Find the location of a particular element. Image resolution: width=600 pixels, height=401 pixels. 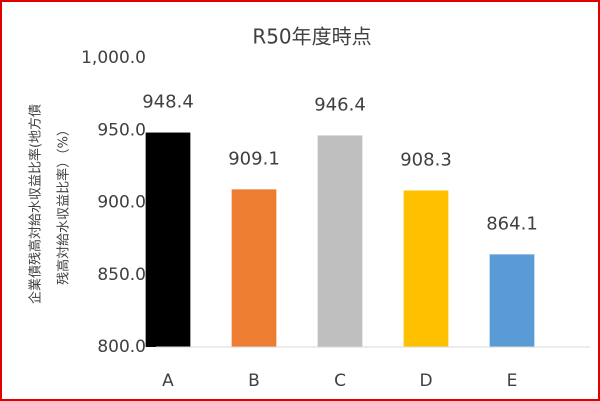

x-tick-label: B is located at coordinates (254, 381).